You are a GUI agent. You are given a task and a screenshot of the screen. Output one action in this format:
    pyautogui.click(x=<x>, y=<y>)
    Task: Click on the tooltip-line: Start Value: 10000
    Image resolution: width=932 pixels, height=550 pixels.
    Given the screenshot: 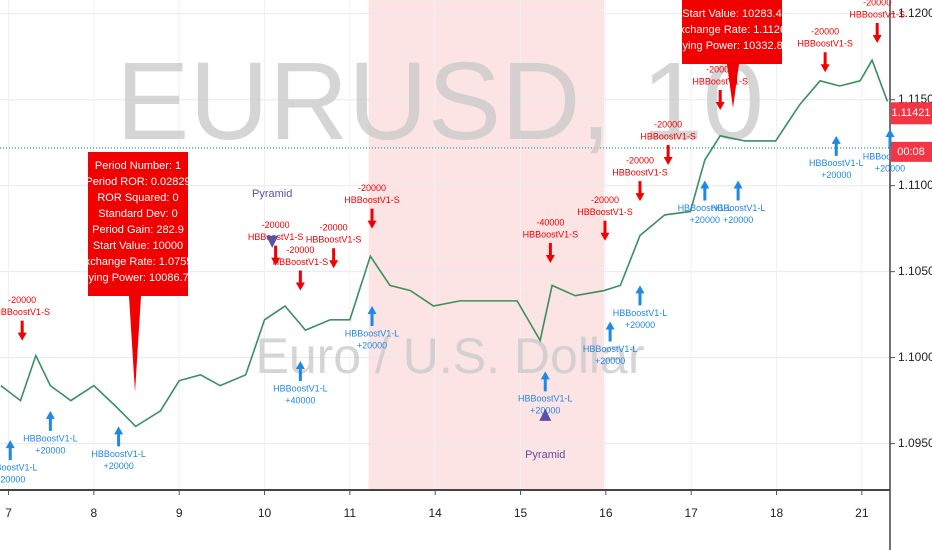 What is the action you would take?
    pyautogui.click(x=138, y=246)
    